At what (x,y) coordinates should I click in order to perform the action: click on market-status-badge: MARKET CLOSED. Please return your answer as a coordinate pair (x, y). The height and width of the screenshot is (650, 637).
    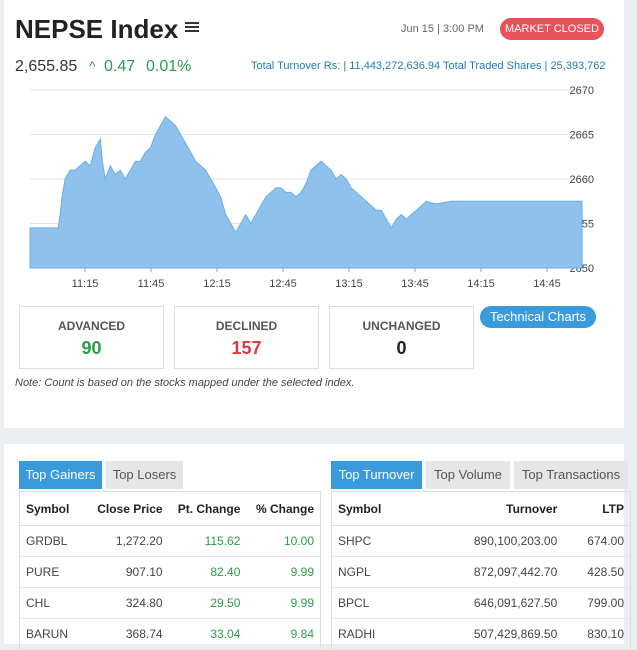
    Looking at the image, I should click on (552, 29).